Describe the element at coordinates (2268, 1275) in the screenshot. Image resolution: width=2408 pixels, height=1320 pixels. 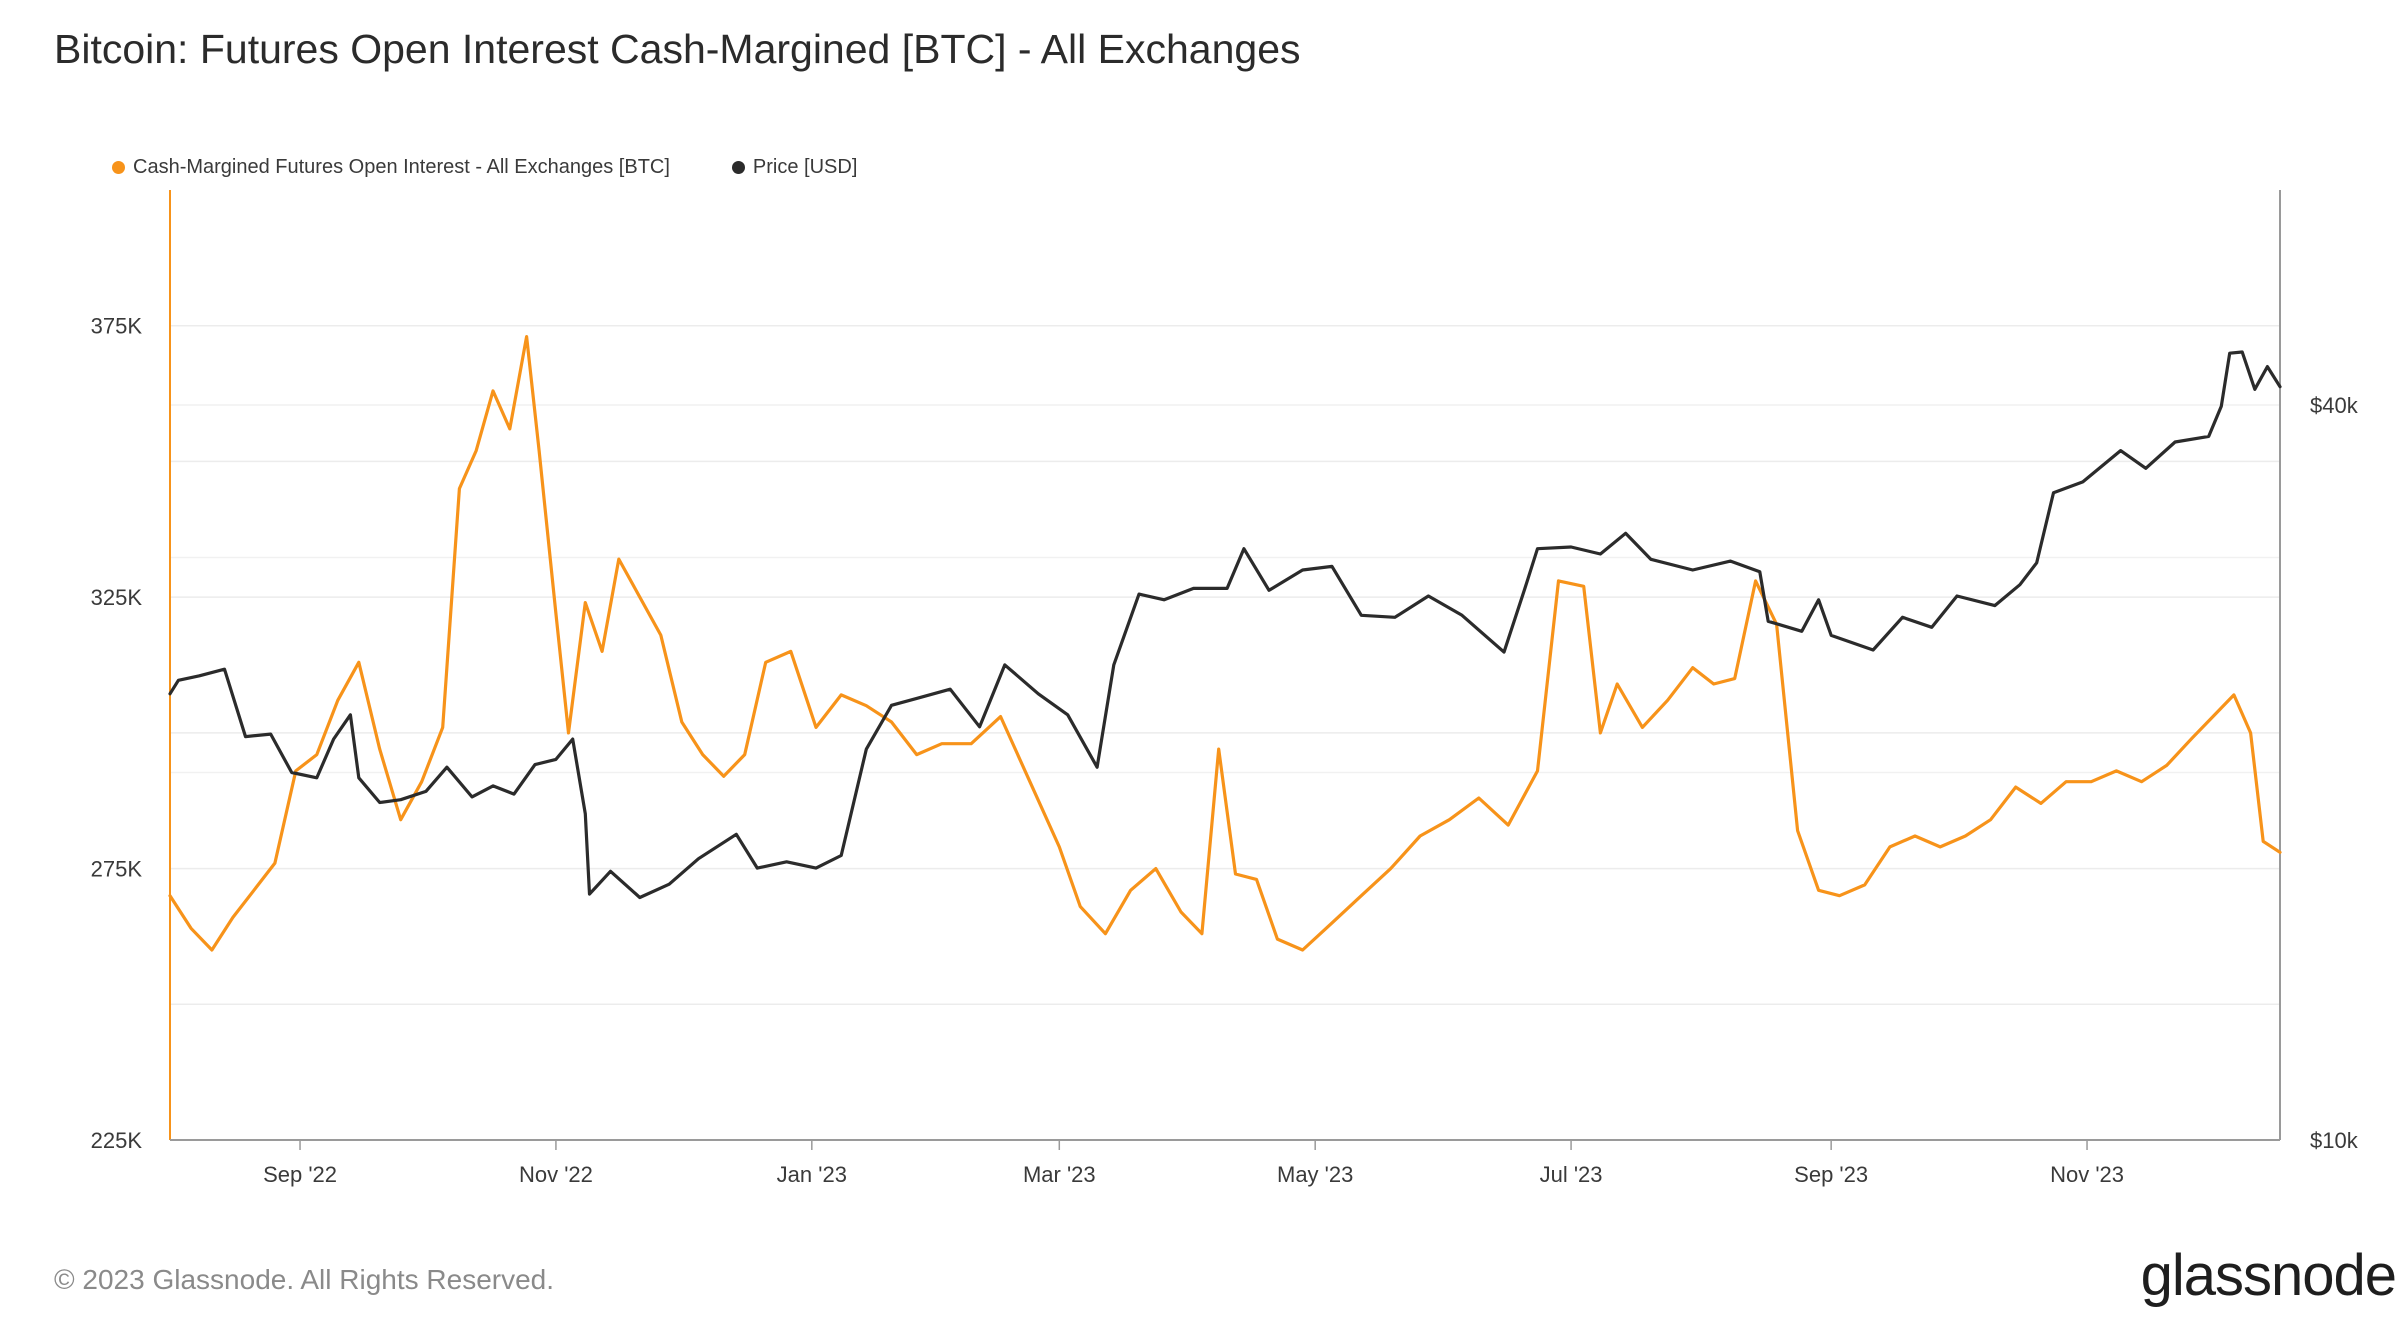
I see `glassnode-logo: glassnode` at that location.